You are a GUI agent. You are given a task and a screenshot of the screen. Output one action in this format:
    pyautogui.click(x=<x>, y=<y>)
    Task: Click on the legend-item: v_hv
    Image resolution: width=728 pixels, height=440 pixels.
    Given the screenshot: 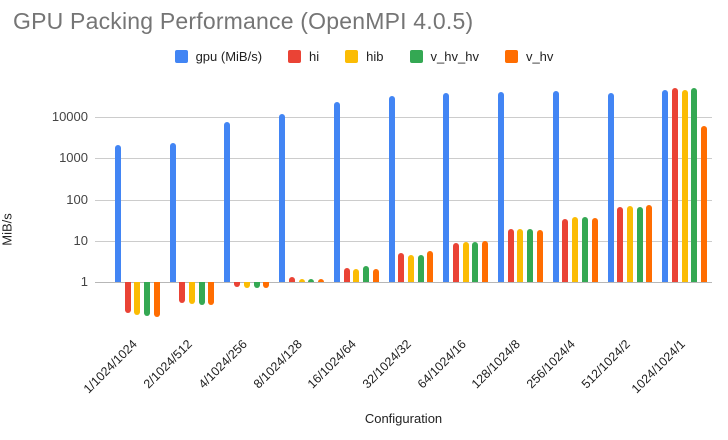 What is the action you would take?
    pyautogui.click(x=529, y=56)
    